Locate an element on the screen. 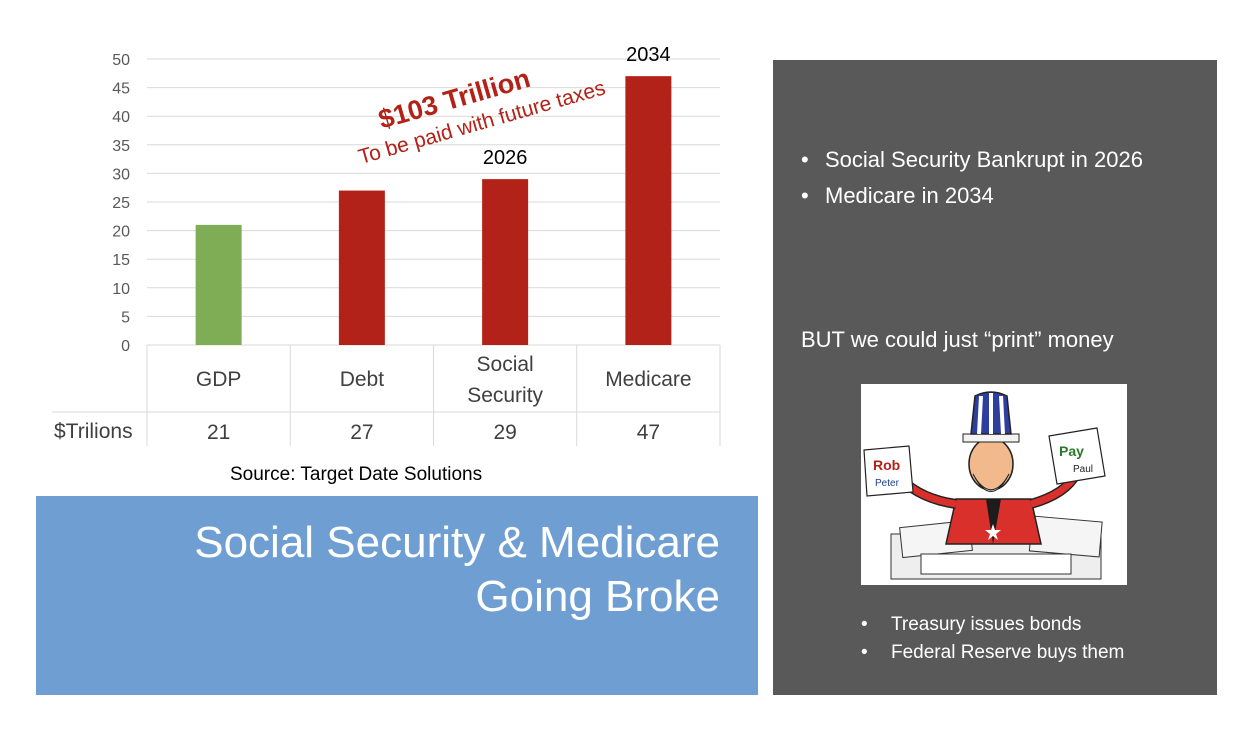 The image size is (1246, 730). peter-text: Peter is located at coordinates (887, 483).